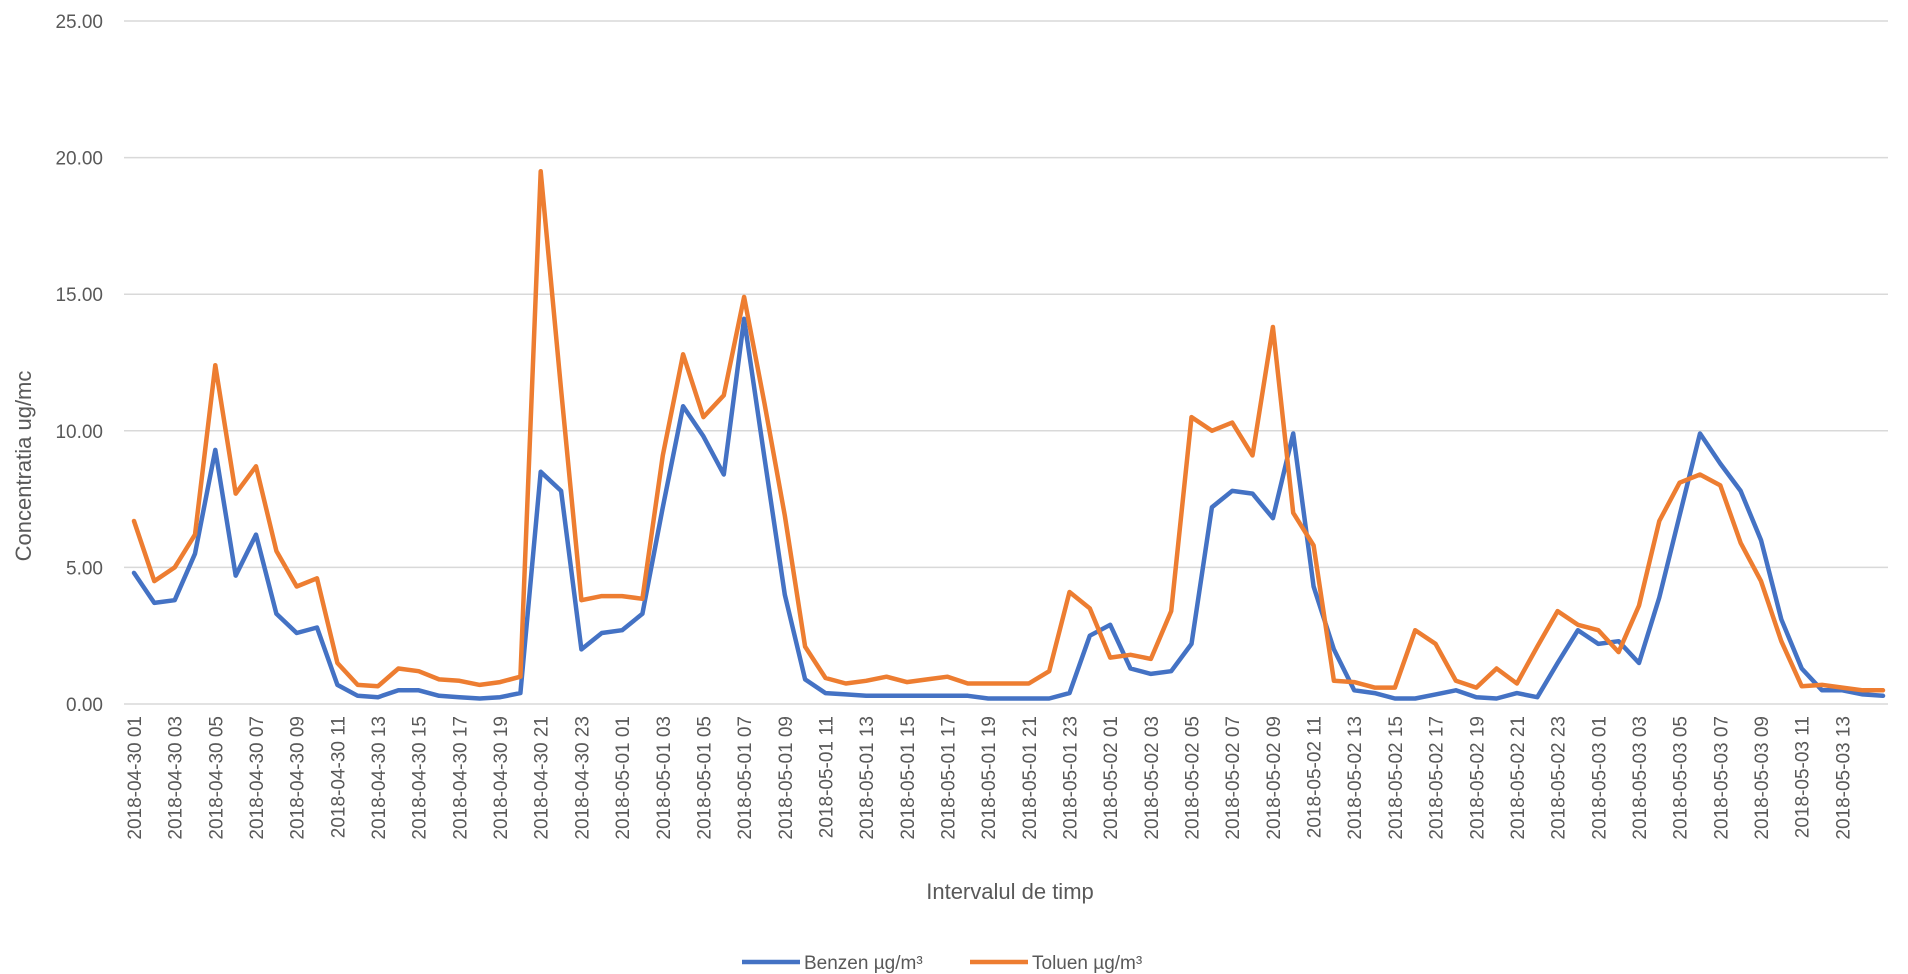 This screenshot has width=1908, height=974. Describe the element at coordinates (298, 778) in the screenshot. I see `x-tick-label: 2018-04-30 09` at that location.